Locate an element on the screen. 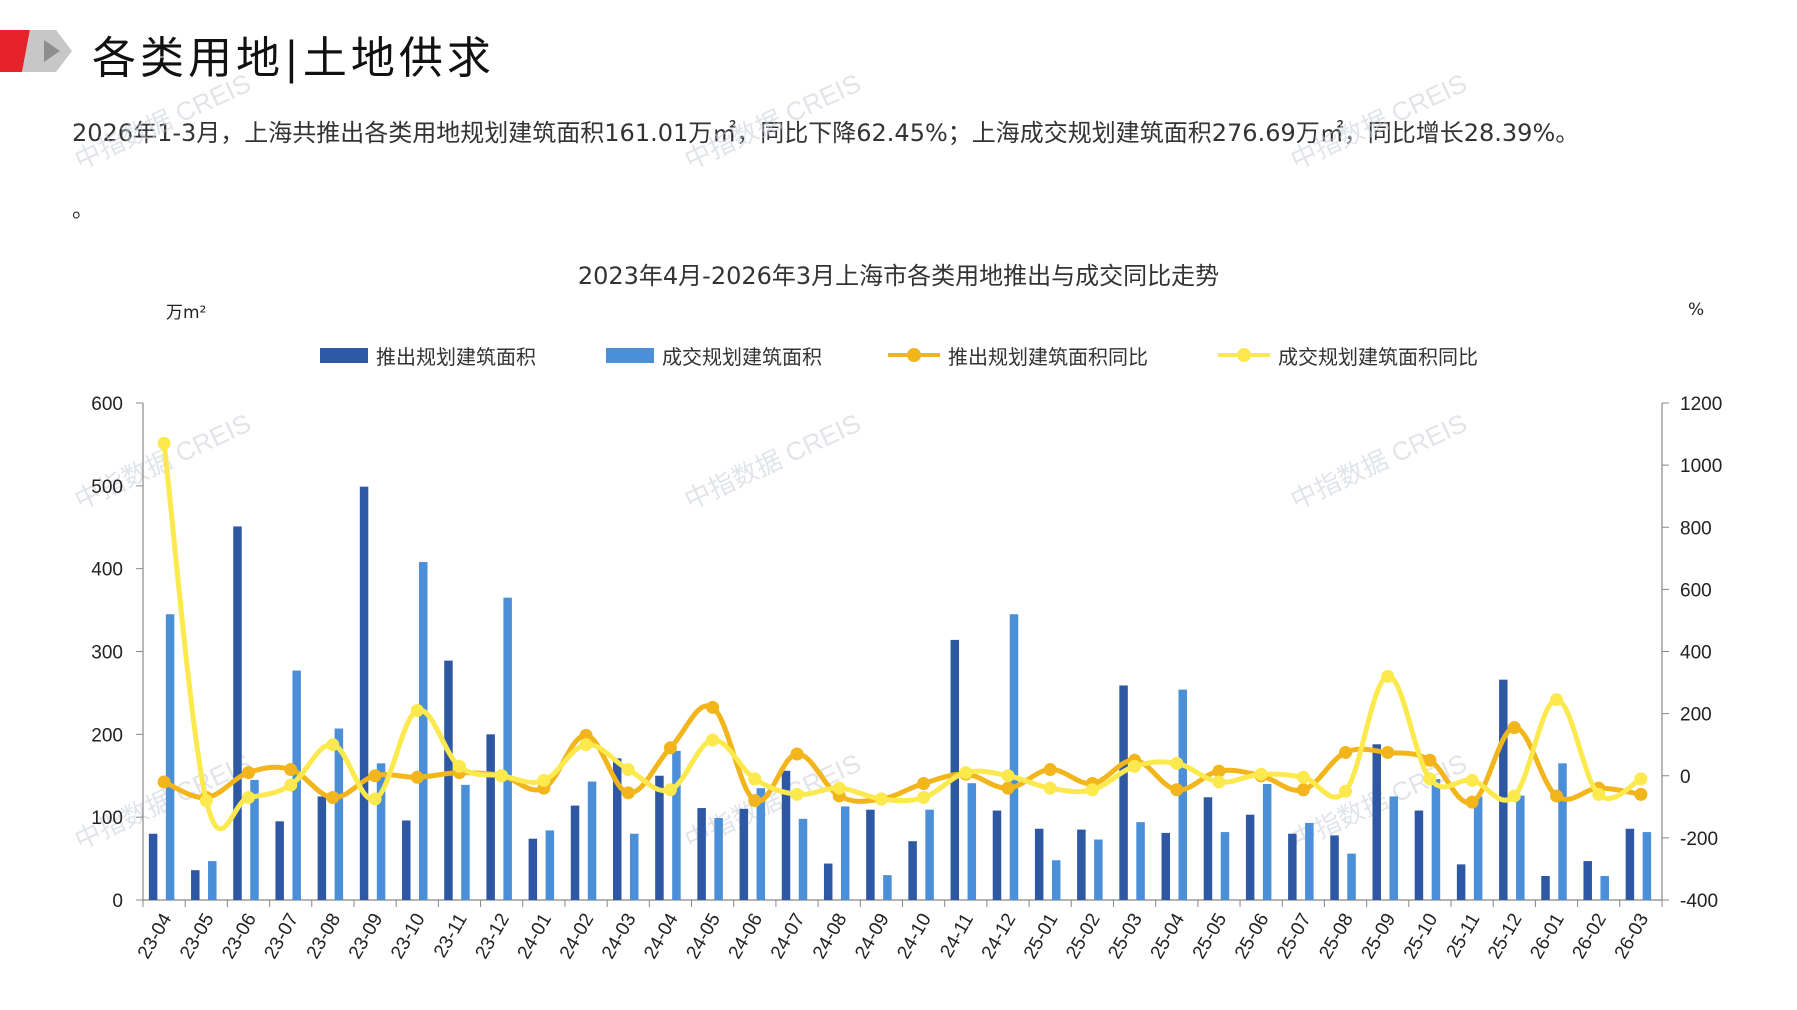 The height and width of the screenshot is (1010, 1797). y-right-tick-label: 1200 is located at coordinates (1701, 404).